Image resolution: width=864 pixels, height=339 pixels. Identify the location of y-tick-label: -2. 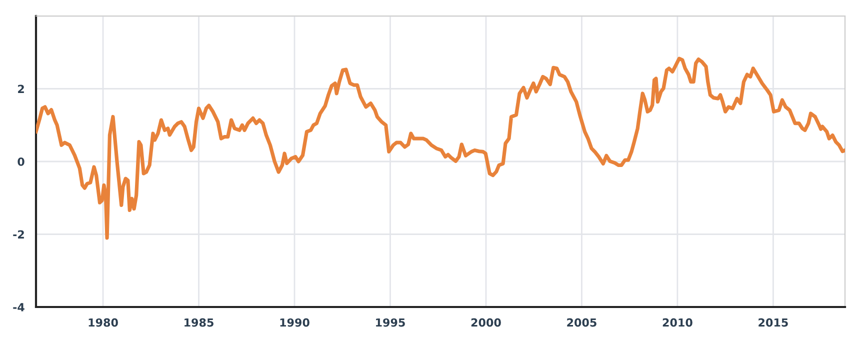
(18, 234).